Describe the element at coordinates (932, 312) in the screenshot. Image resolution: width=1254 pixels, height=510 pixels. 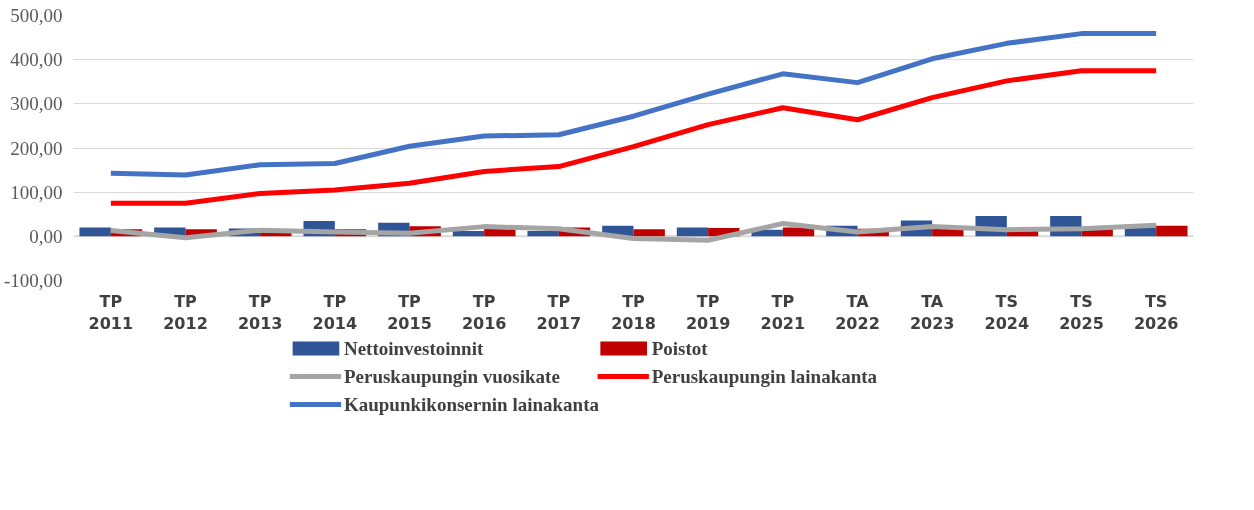
I see `x-tick-label: TA 2023` at that location.